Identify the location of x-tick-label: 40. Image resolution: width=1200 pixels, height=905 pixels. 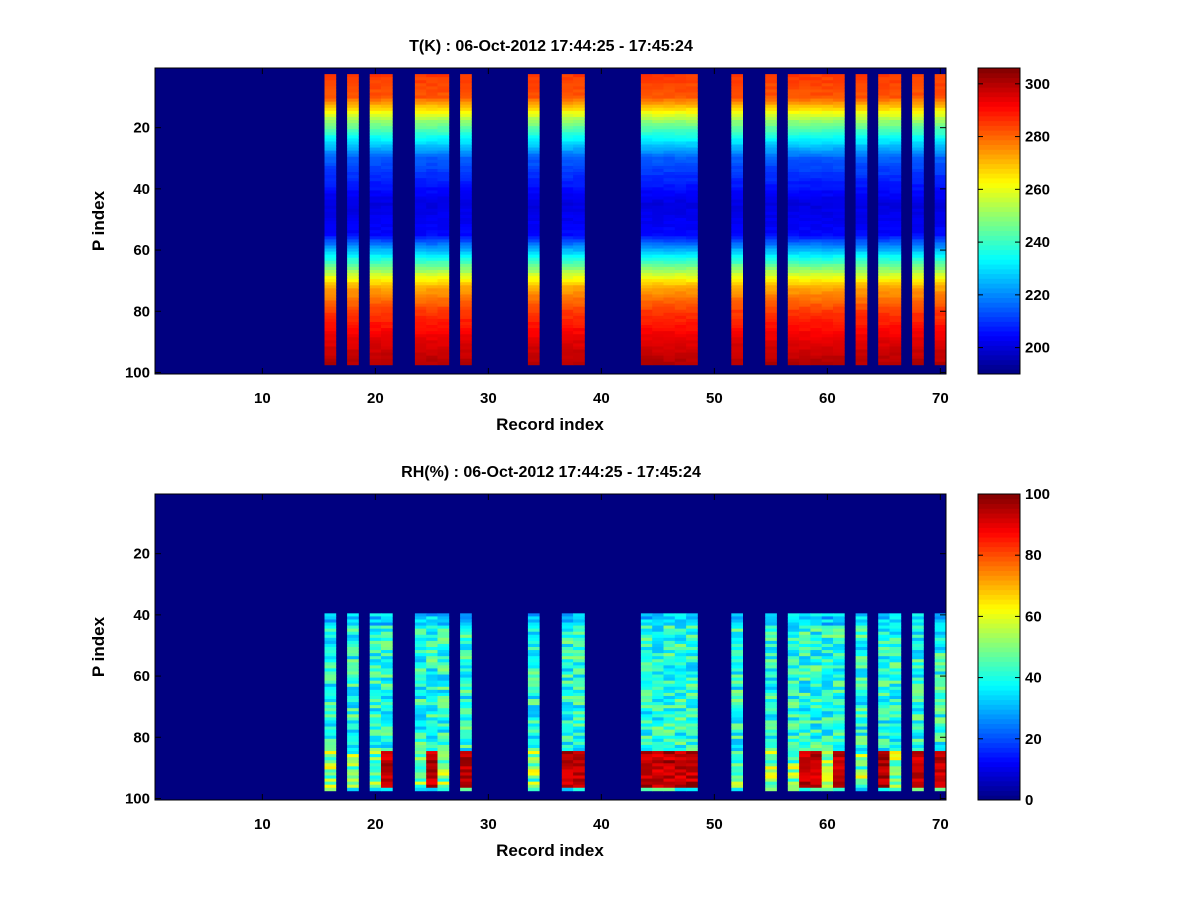
(601, 824).